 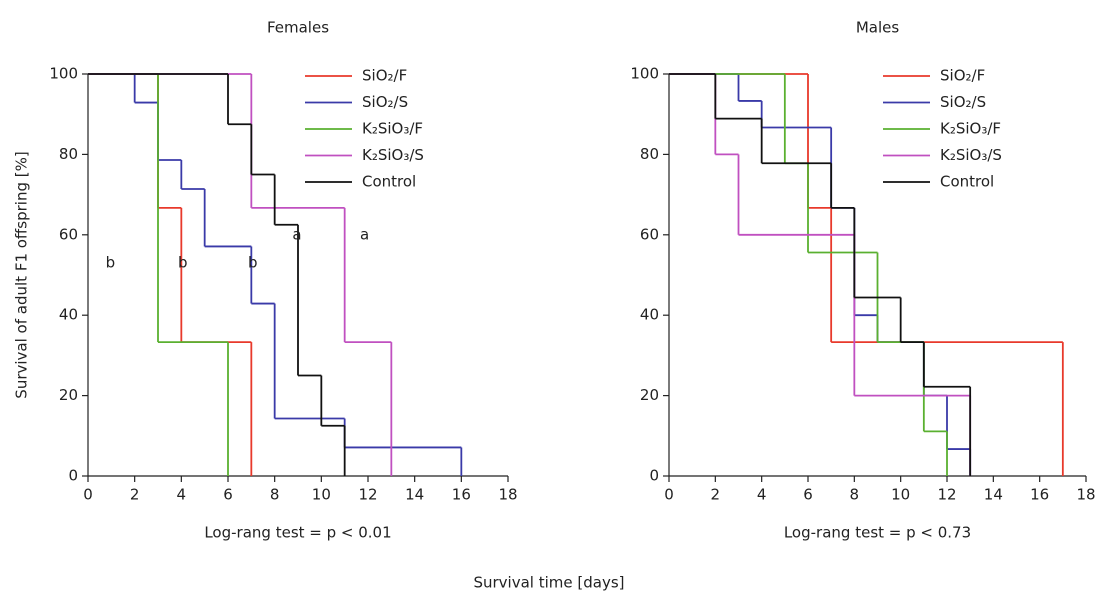 What do you see at coordinates (548, 583) in the screenshot?
I see `x-axis-label: Survival time [days]` at bounding box center [548, 583].